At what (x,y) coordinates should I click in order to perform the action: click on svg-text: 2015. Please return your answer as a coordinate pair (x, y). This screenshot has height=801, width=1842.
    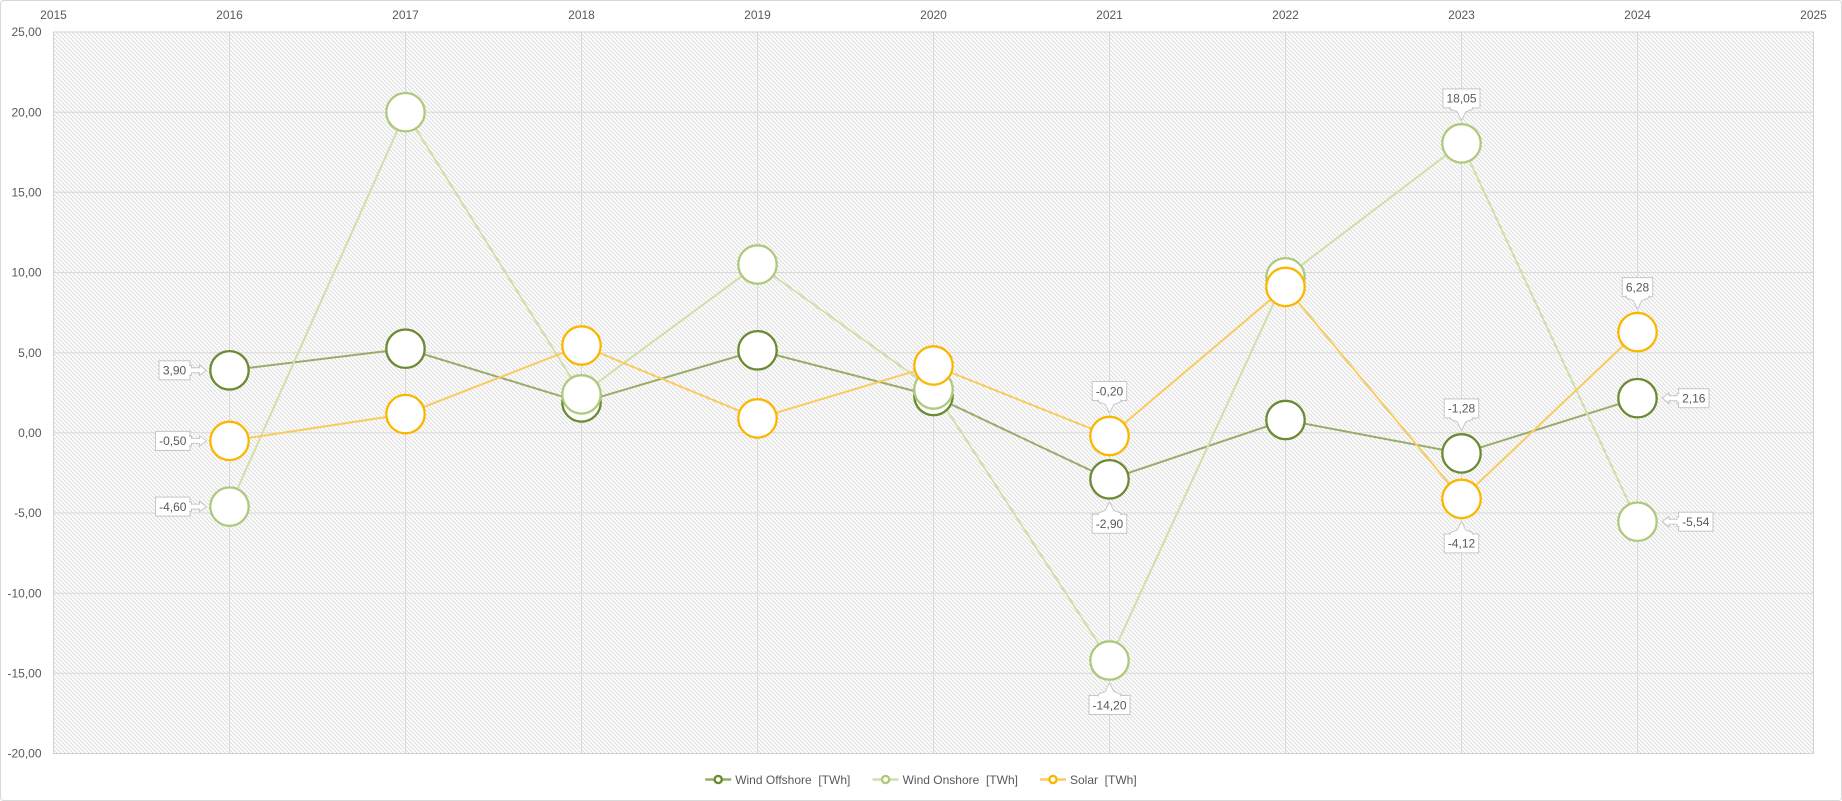
    Looking at the image, I should click on (53, 15).